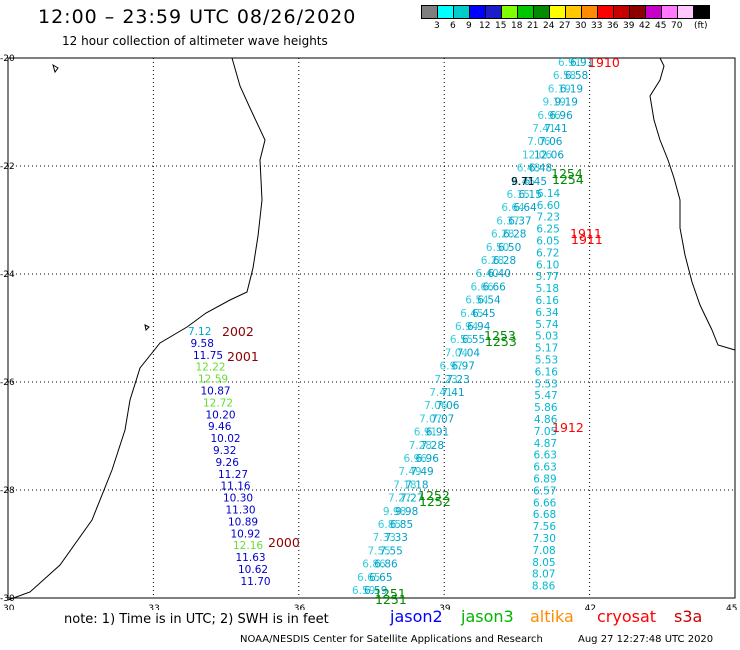 Image resolution: width=740 pixels, height=650 pixels. I want to click on pass-time-label: 2001, so click(243, 356).